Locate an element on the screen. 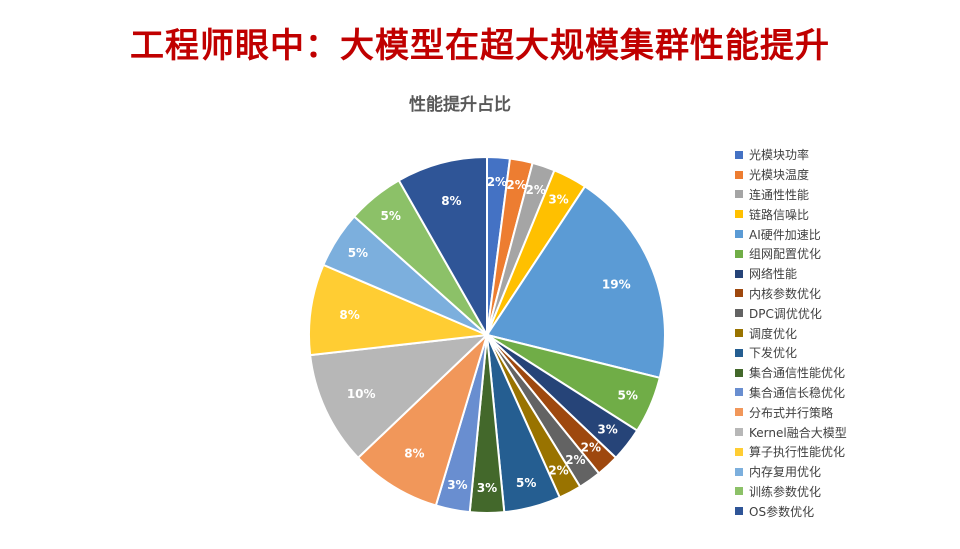 This screenshot has width=960, height=549. legend-item-6: 组网配置优化 is located at coordinates (845, 254).